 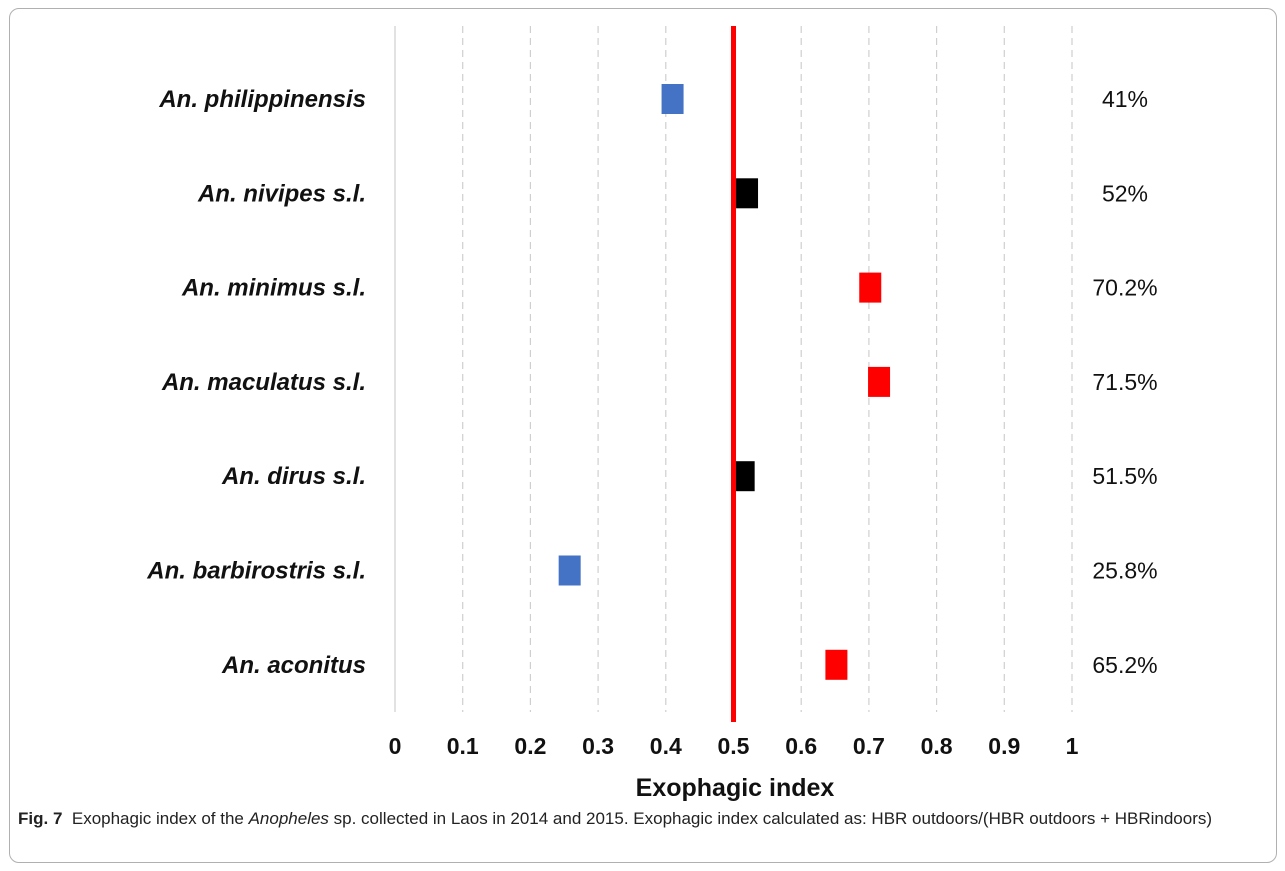 What do you see at coordinates (801, 746) in the screenshot?
I see `x-tick-label: 0.6` at bounding box center [801, 746].